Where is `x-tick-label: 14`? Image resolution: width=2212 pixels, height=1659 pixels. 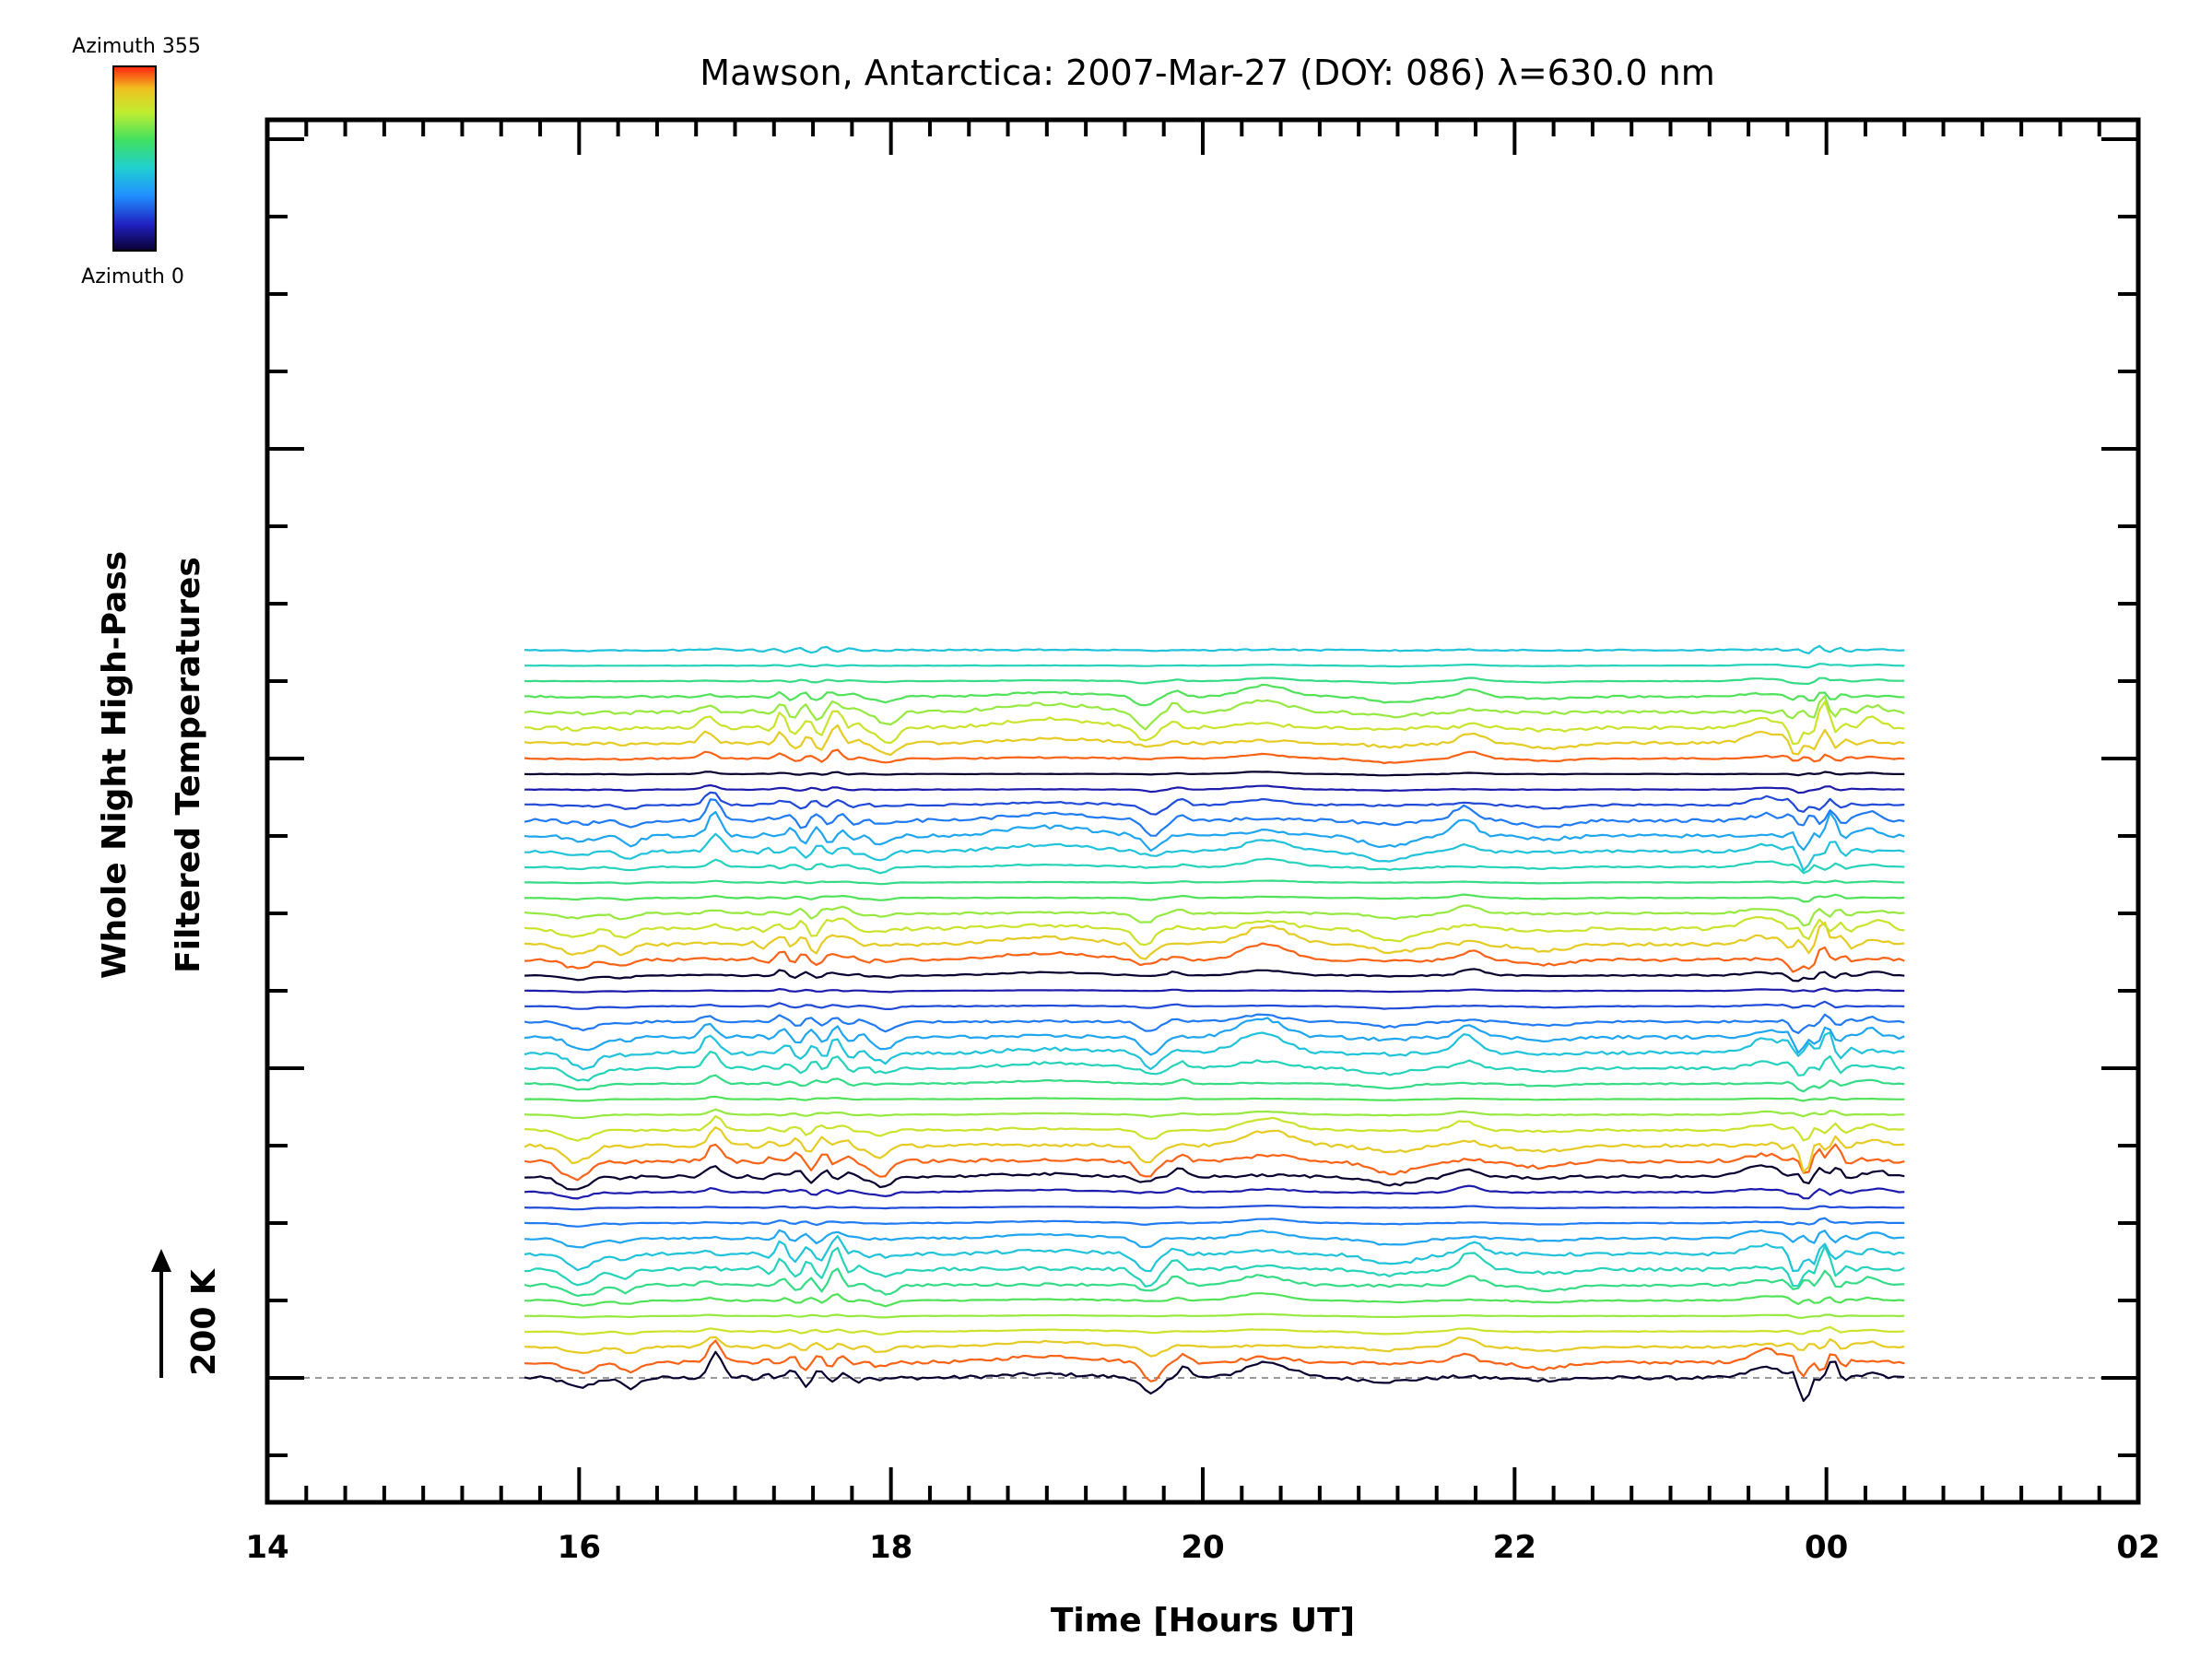 x-tick-label: 14 is located at coordinates (266, 1547).